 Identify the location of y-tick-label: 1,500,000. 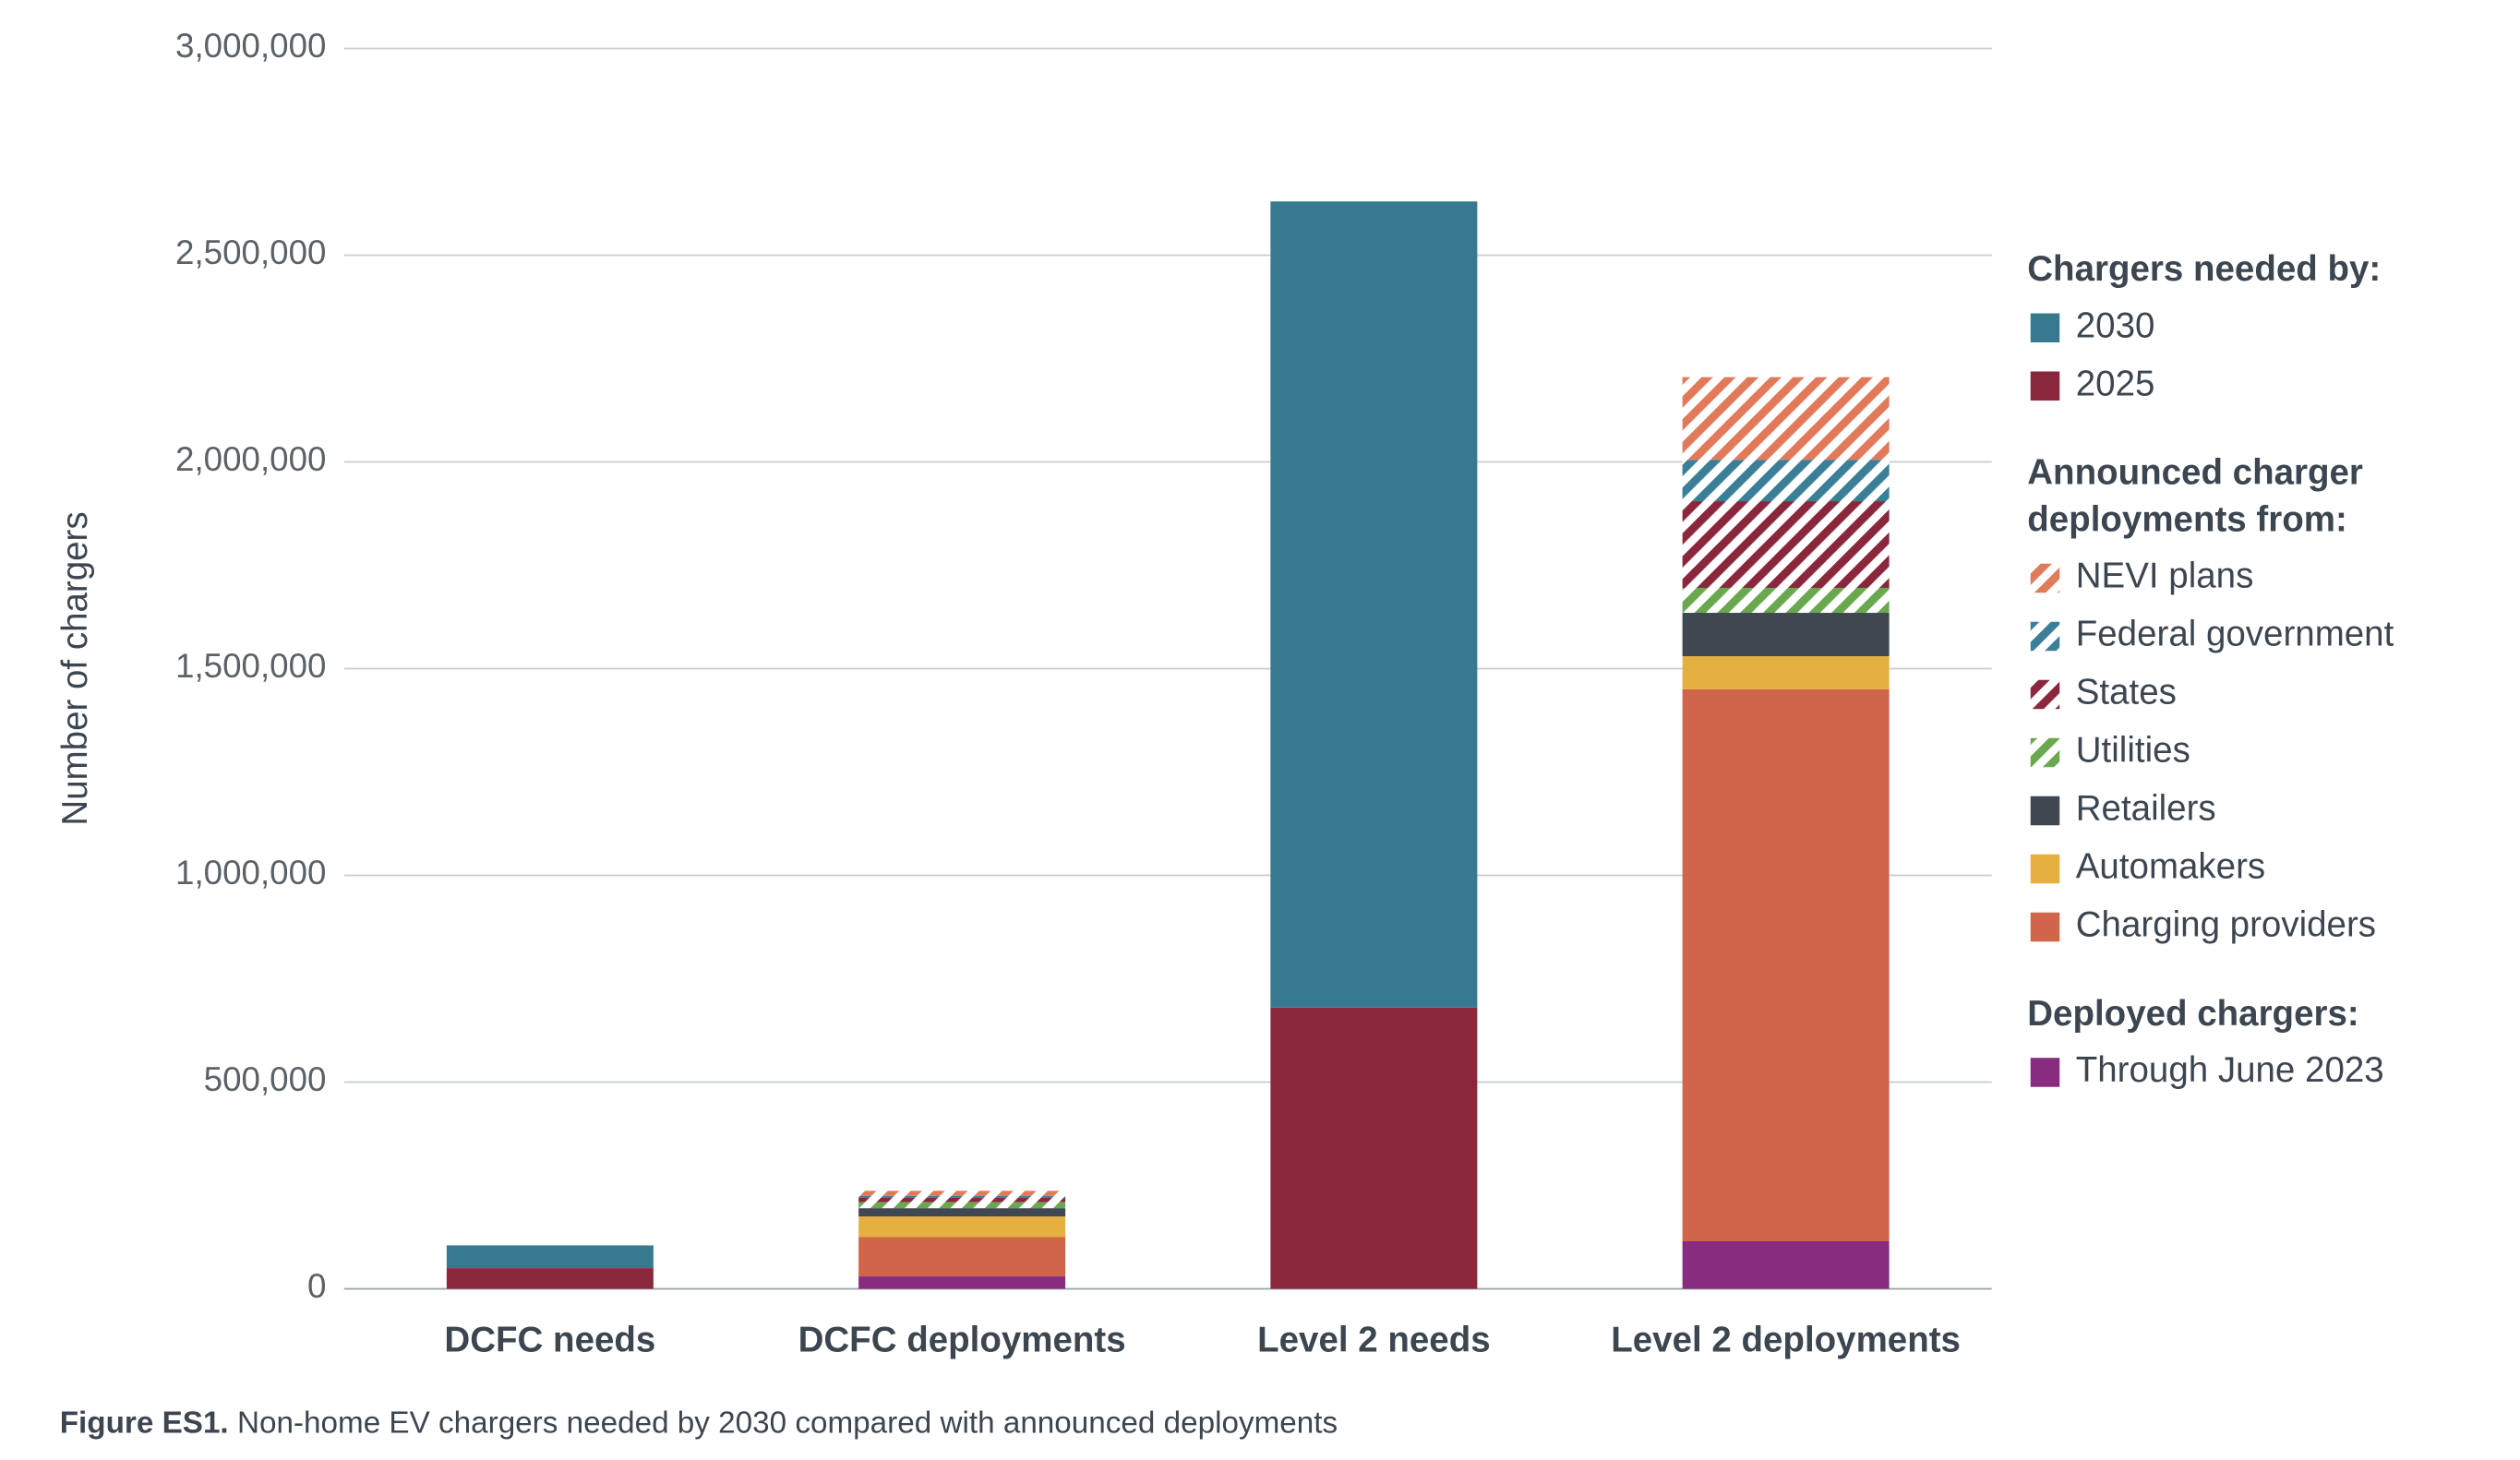
(250, 666).